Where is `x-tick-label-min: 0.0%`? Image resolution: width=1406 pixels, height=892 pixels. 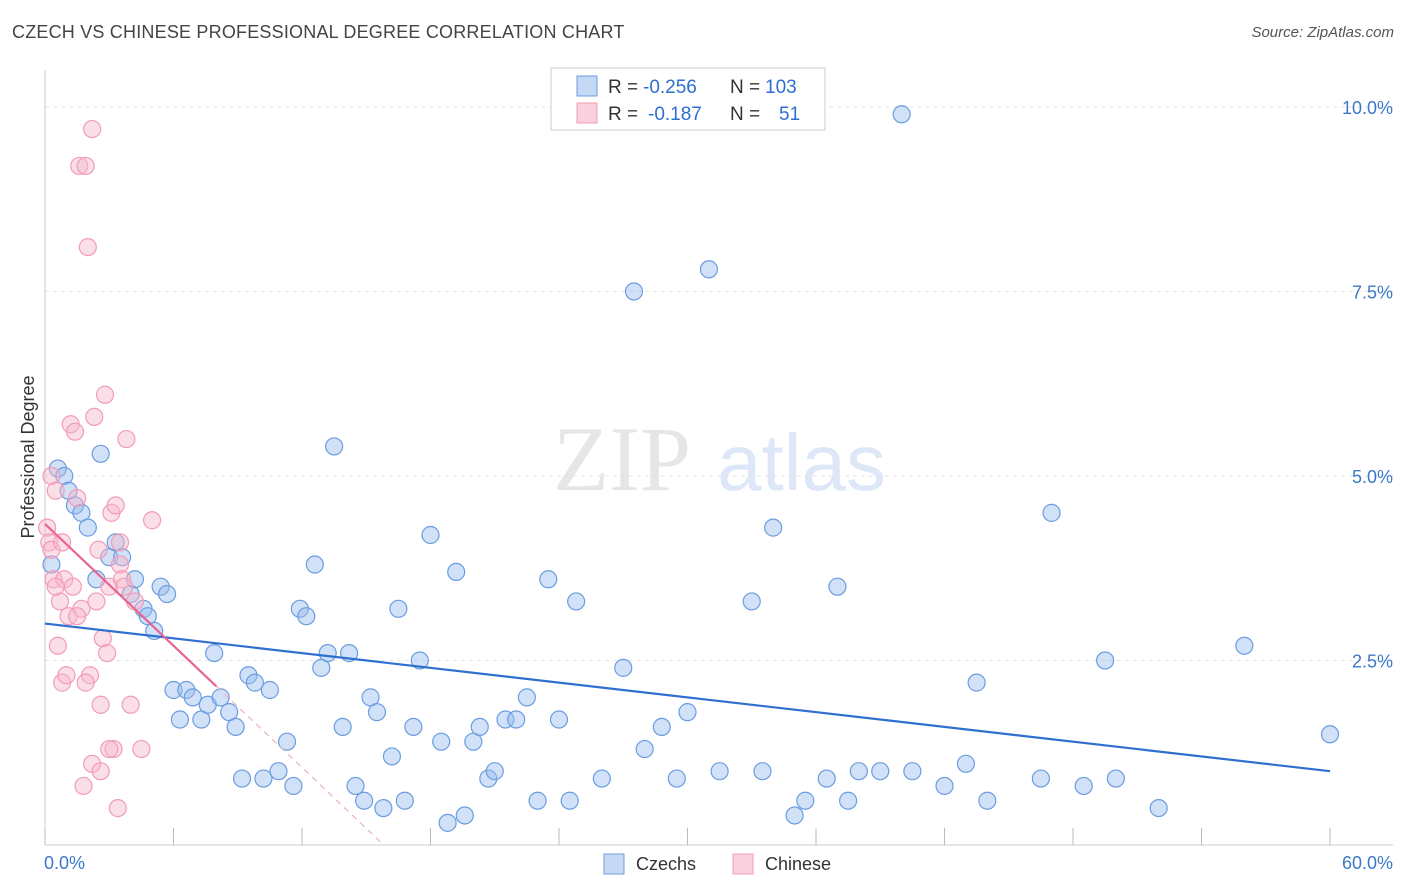 x-tick-label-min: 0.0% is located at coordinates (64, 863).